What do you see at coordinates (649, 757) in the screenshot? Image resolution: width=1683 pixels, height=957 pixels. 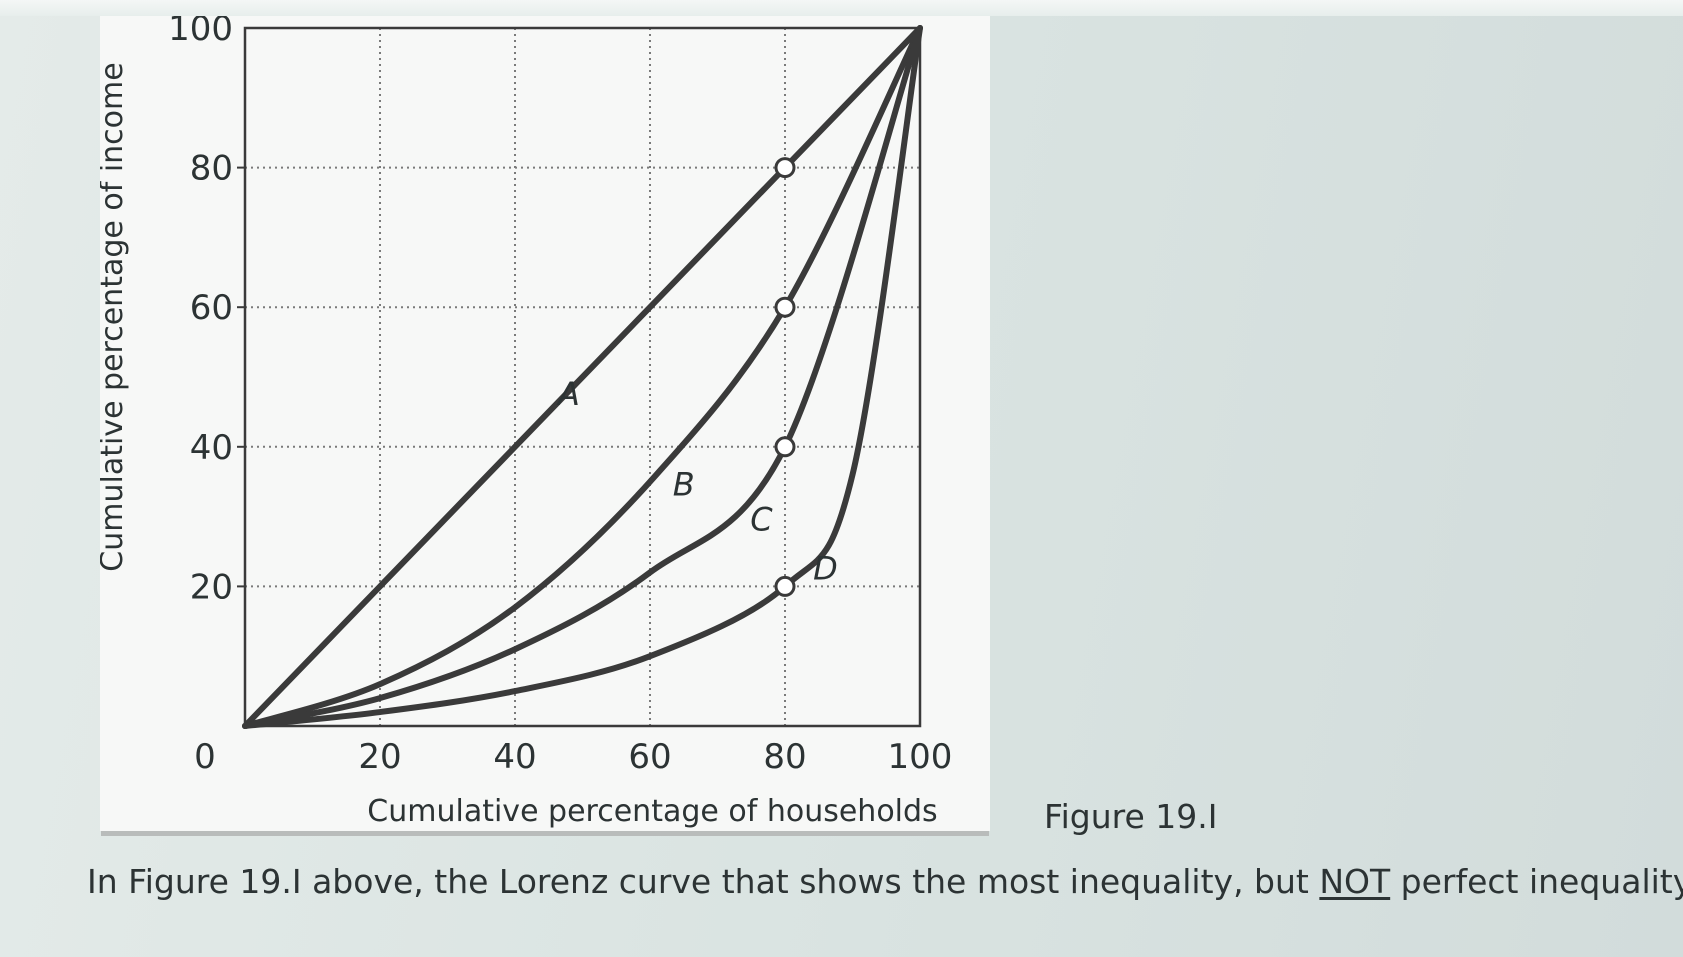 I see `x-tick-label: 60` at bounding box center [649, 757].